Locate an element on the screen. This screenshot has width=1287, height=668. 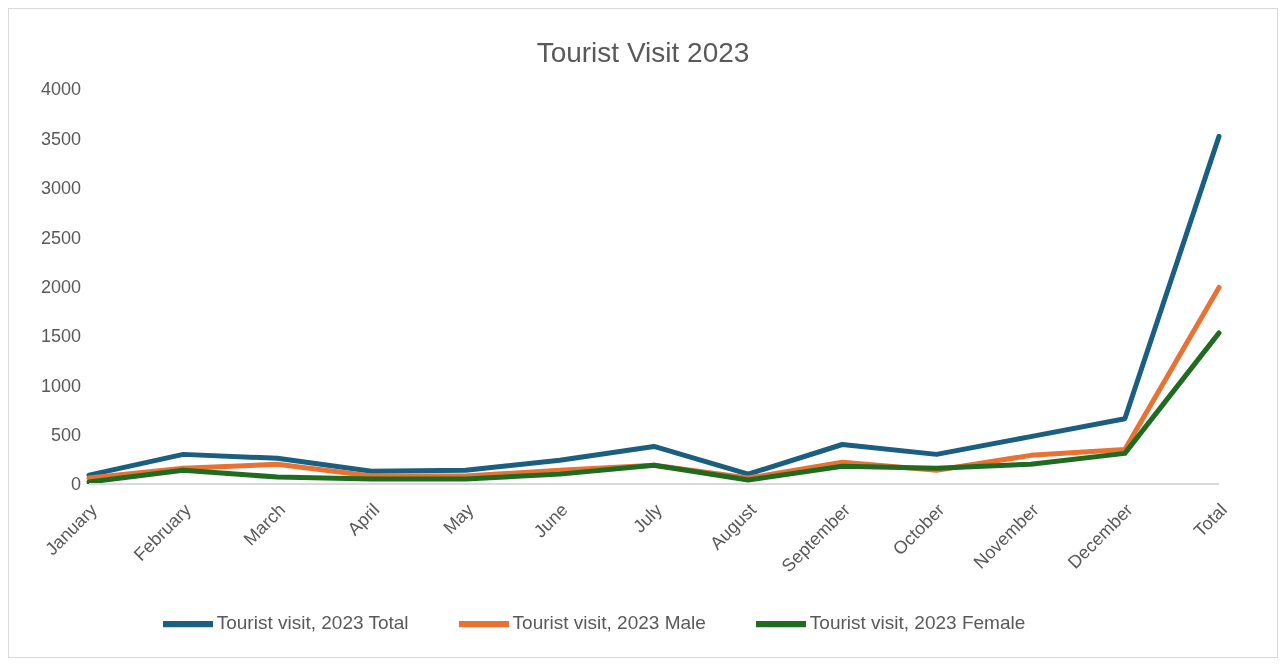
y-tick-label: 500 is located at coordinates (65, 435).